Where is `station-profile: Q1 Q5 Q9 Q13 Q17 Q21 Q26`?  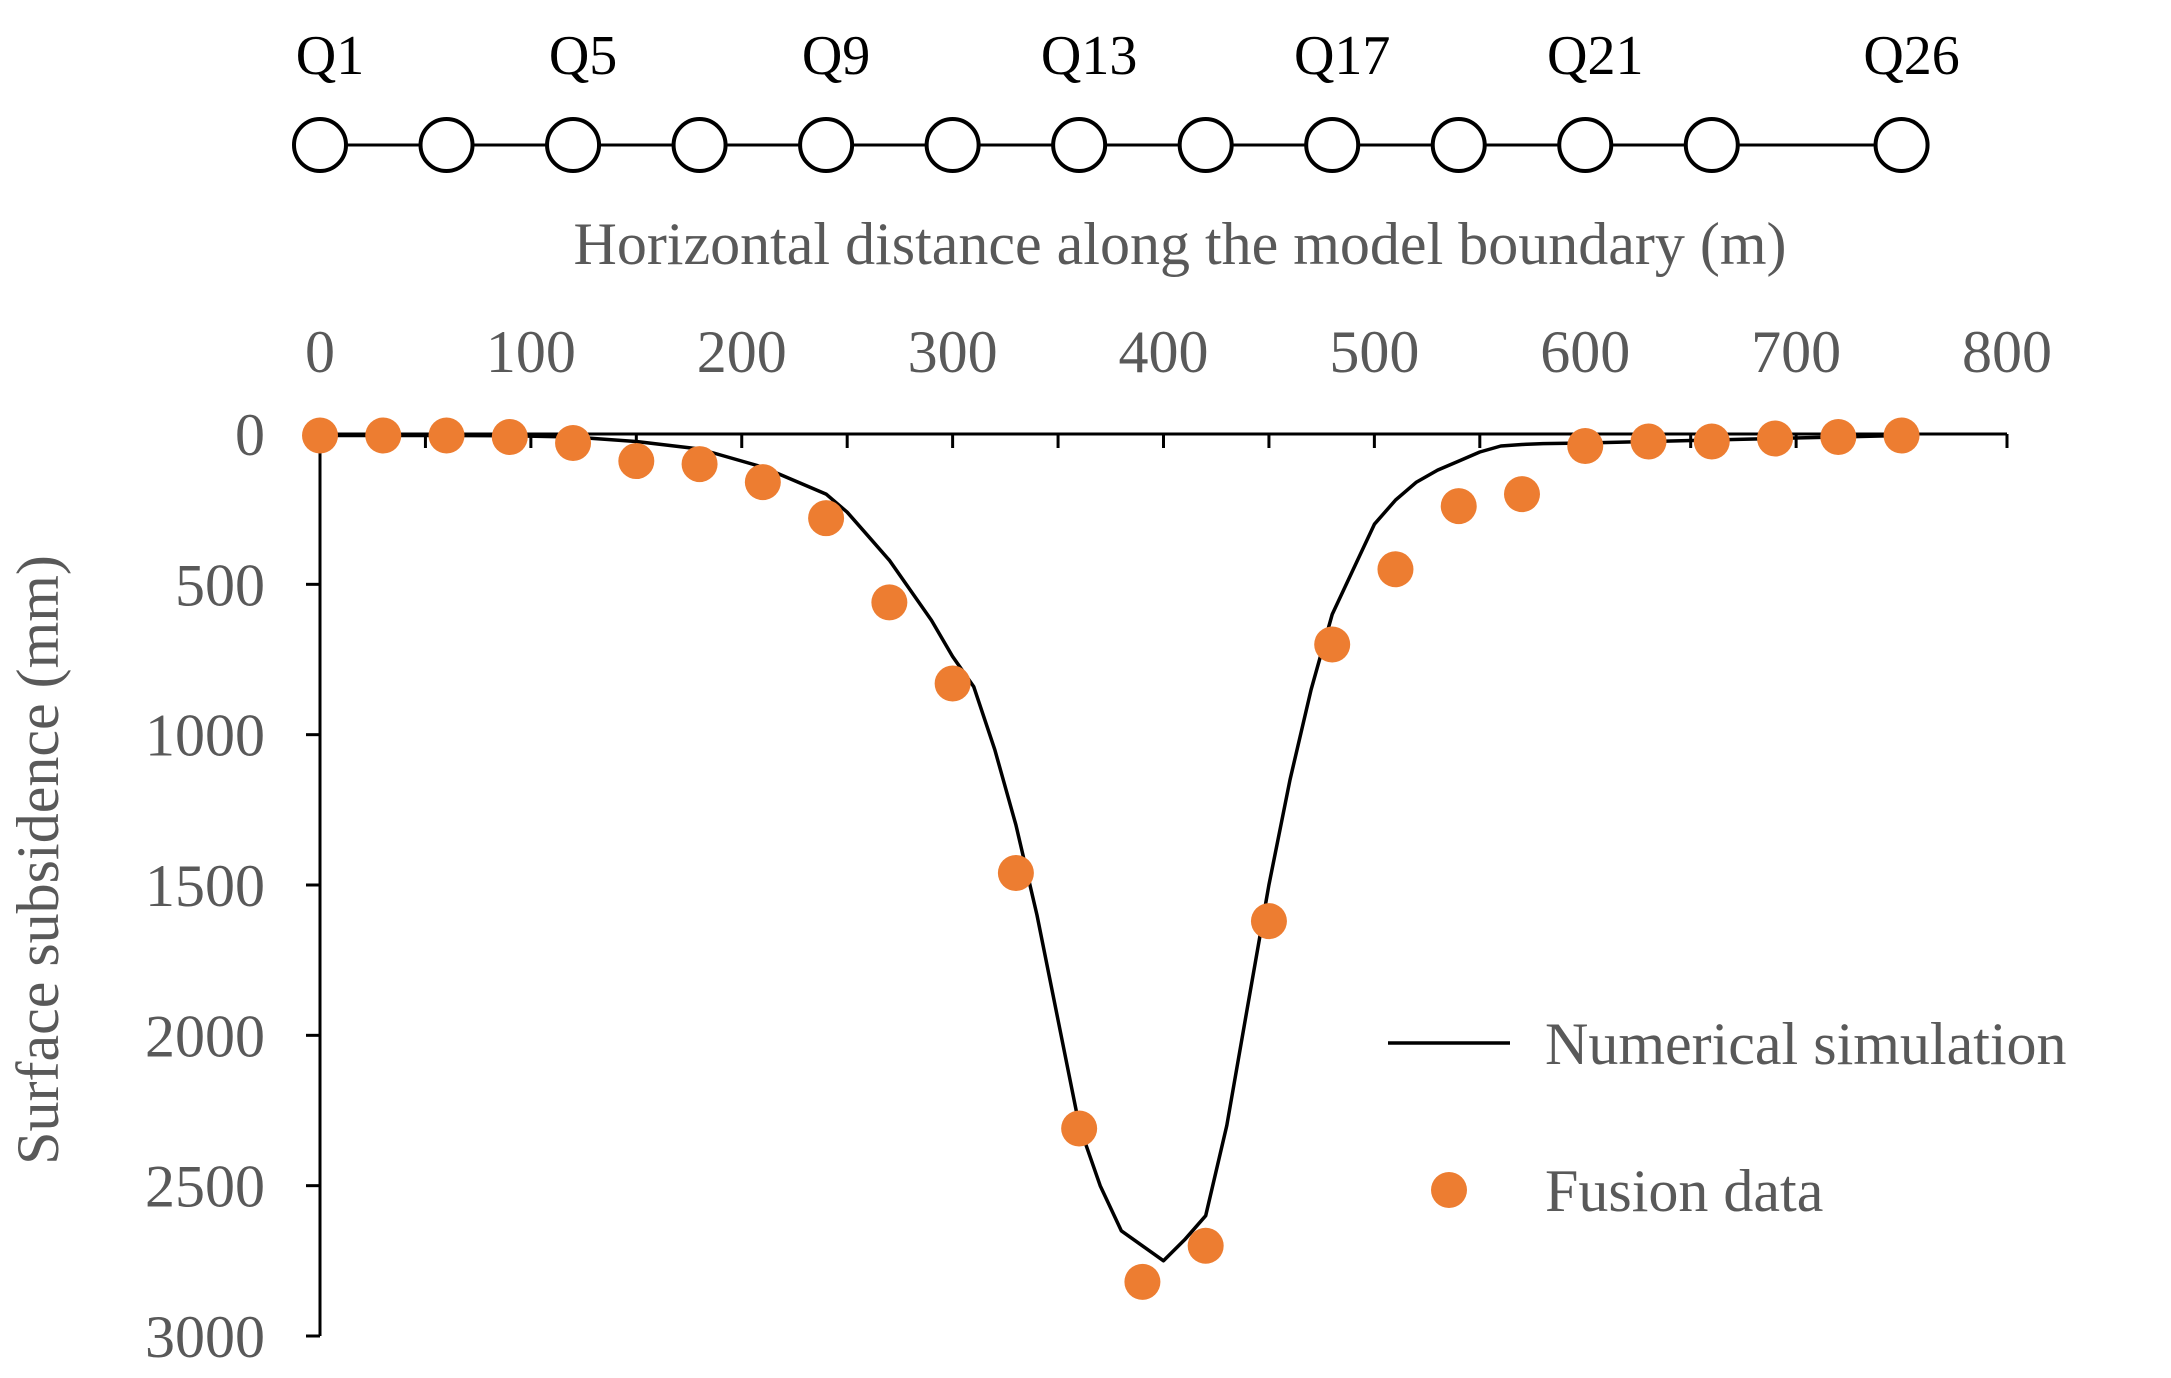 station-profile: Q1 Q5 Q9 Q13 Q17 Q21 Q26 is located at coordinates (1126, 99).